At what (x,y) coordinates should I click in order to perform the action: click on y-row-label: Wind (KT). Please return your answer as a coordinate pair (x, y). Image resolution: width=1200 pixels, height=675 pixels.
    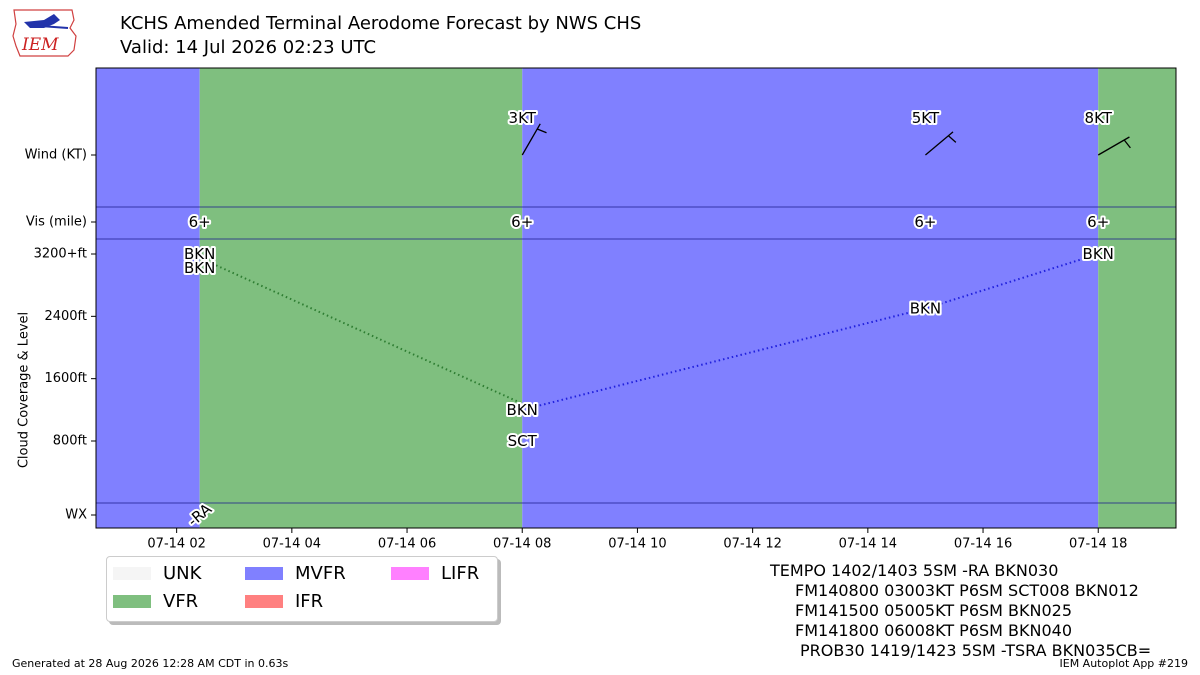
    Looking at the image, I should click on (56, 155).